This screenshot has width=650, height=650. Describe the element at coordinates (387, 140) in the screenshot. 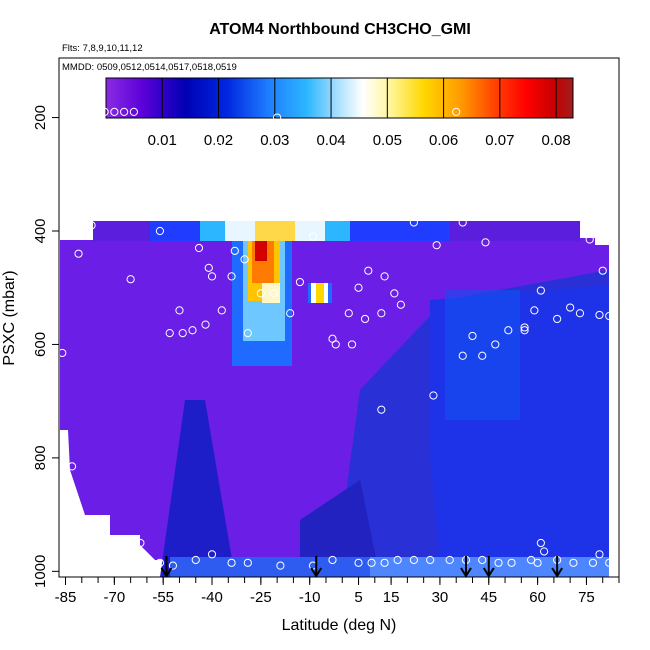

I see `colorbar-tick-label: 0.05` at that location.